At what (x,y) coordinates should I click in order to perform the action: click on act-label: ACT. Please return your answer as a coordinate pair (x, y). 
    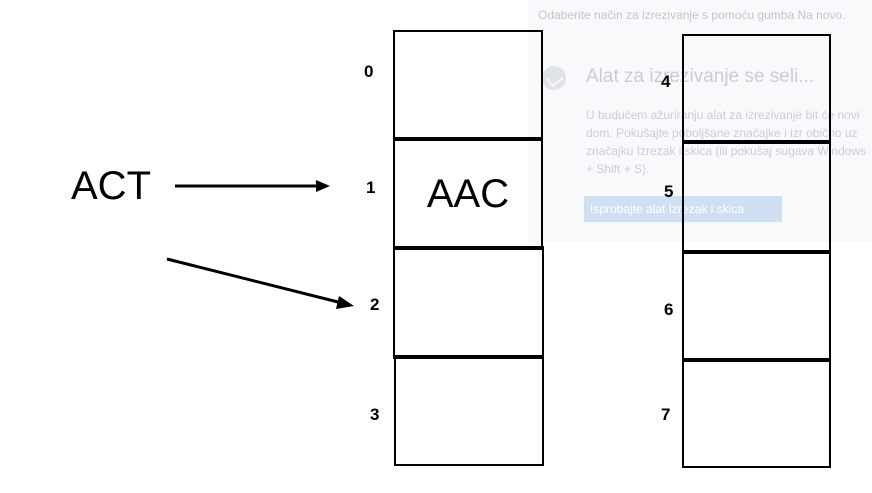
    Looking at the image, I should click on (111, 186).